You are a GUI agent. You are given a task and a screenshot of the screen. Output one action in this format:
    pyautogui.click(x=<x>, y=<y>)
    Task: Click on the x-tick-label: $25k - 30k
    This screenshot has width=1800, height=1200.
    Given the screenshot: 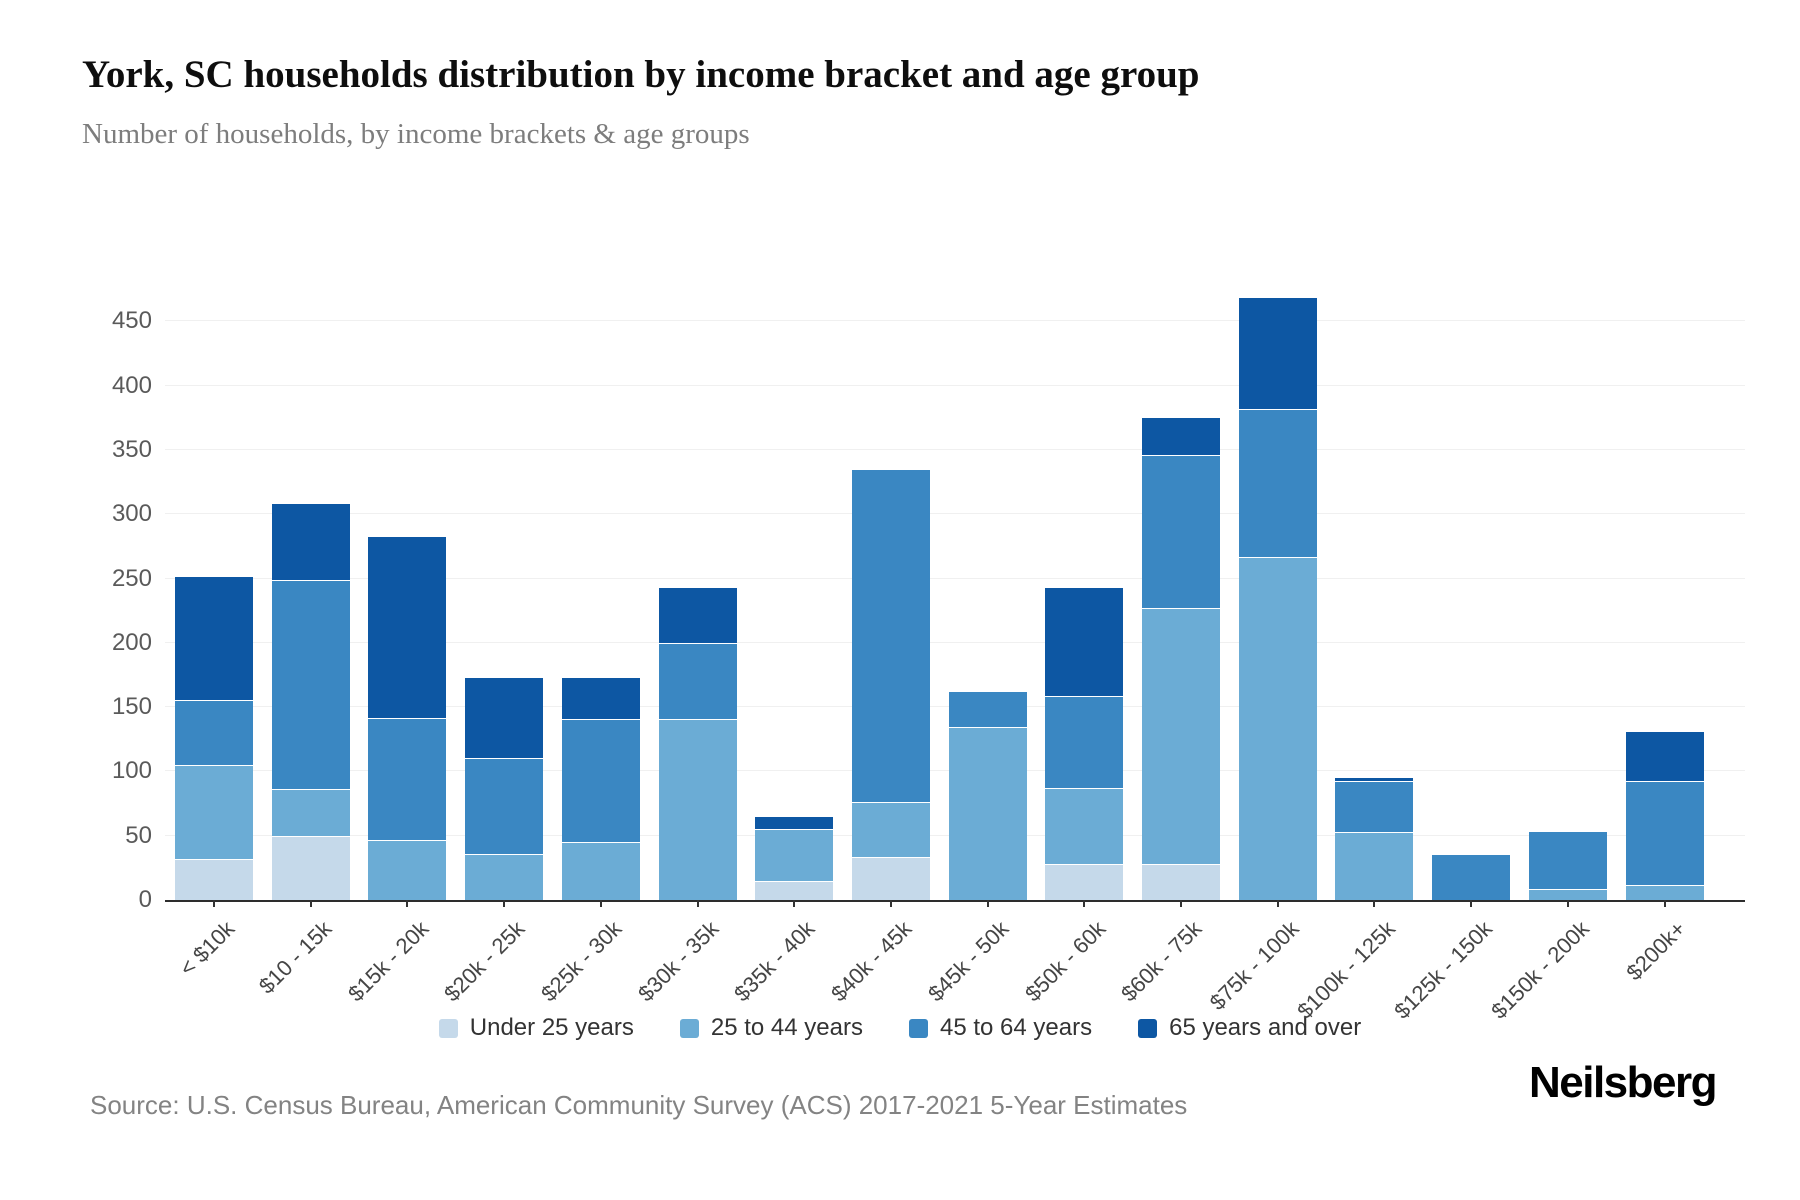 What is the action you would take?
    pyautogui.click(x=581, y=961)
    